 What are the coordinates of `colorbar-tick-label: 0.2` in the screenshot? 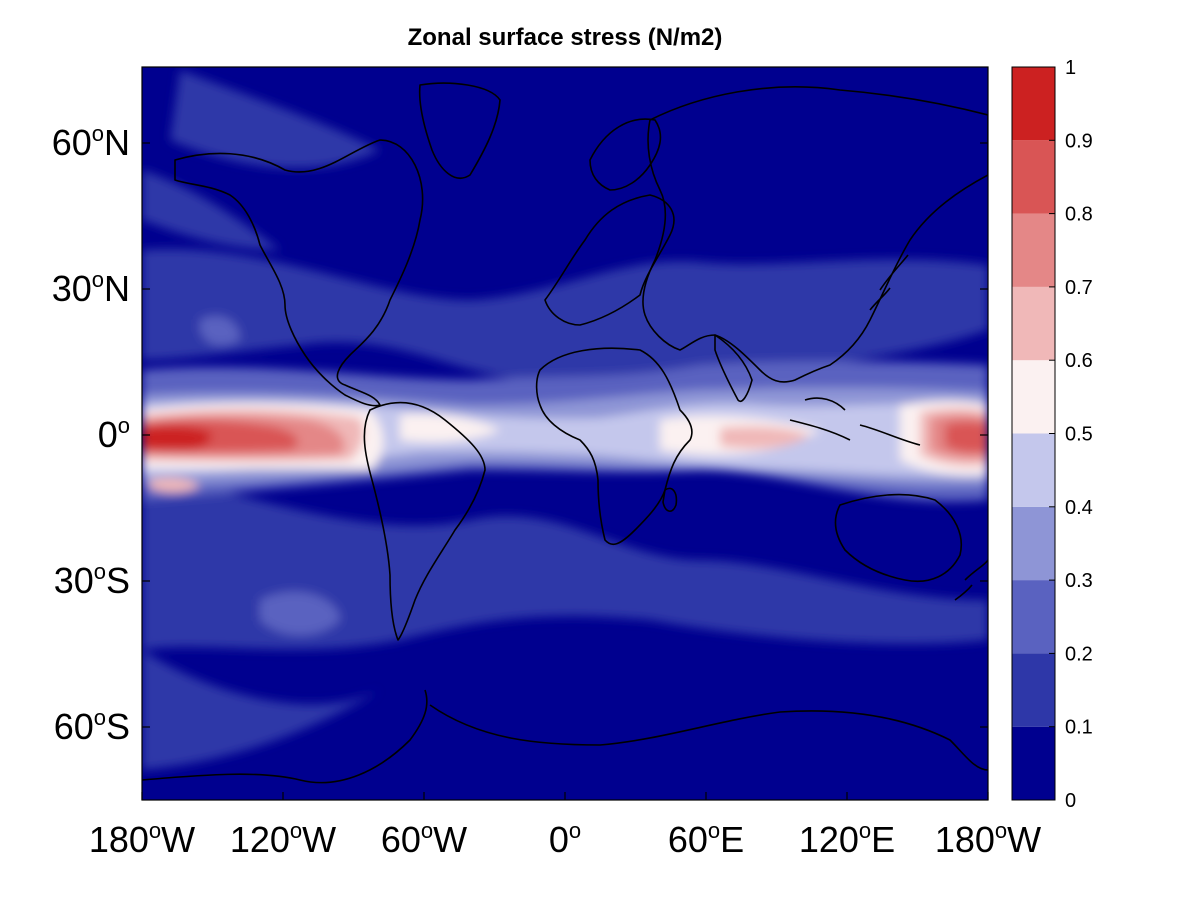 It's located at (1079, 654).